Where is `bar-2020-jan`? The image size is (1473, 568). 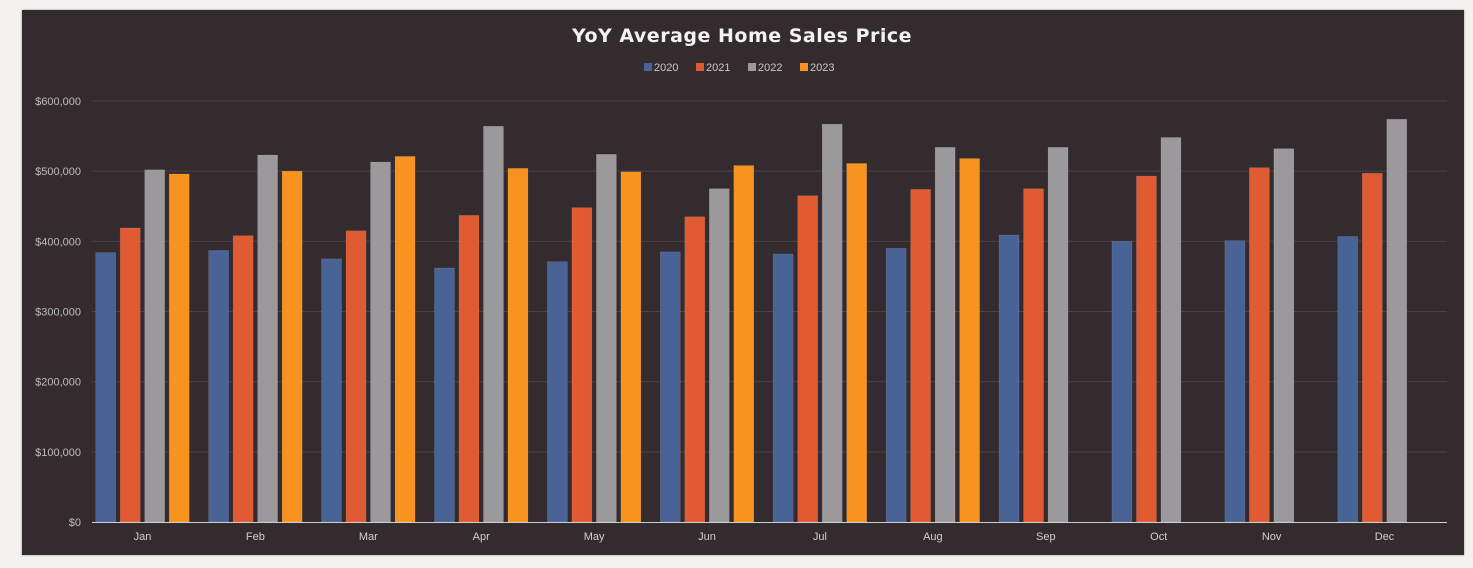 bar-2020-jan is located at coordinates (106, 387).